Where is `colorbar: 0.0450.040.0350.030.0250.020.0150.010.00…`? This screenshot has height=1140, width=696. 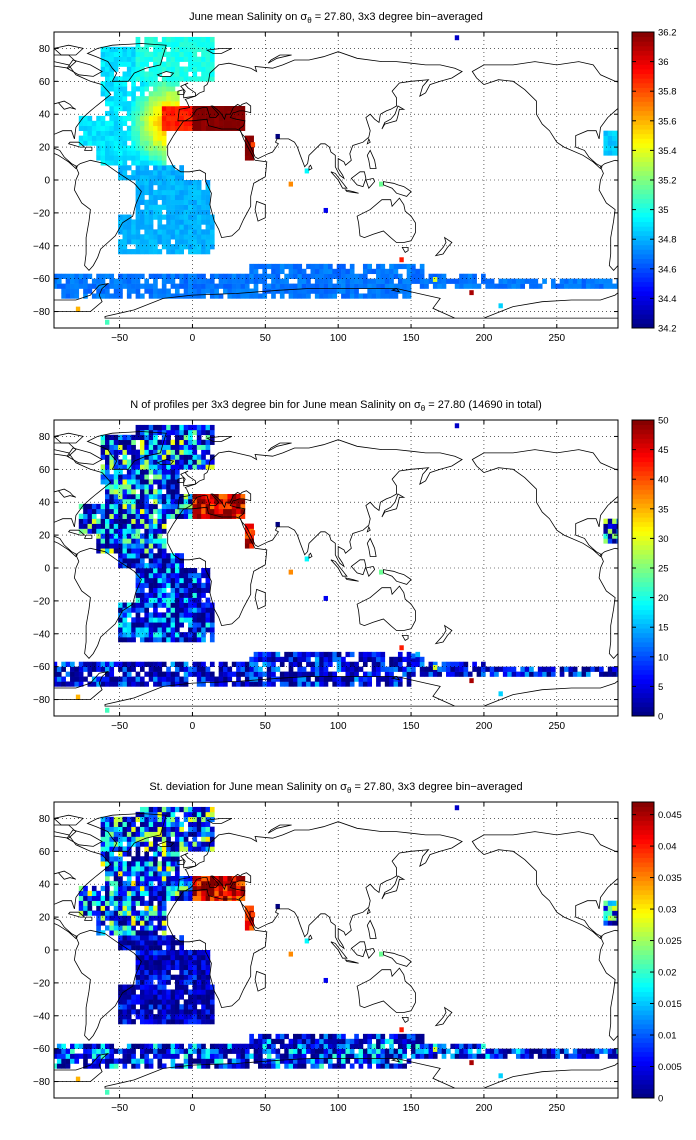
colorbar: 0.0450.040.0350.030.0250.020.0150.010.00… is located at coordinates (656, 953).